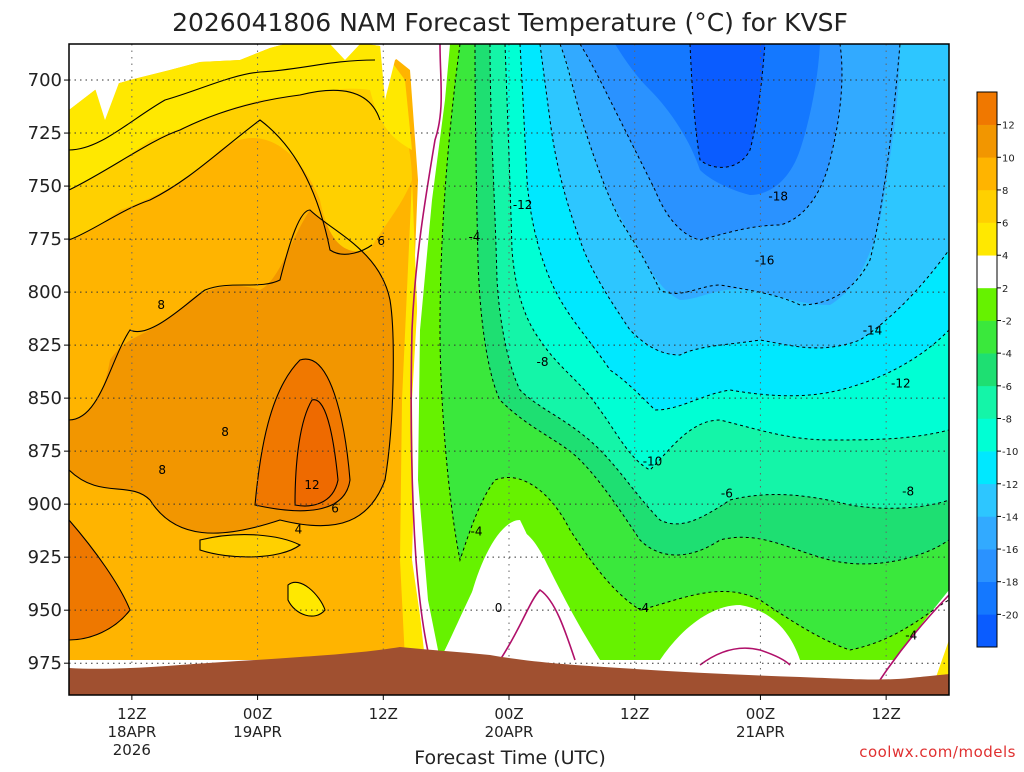  Describe the element at coordinates (45, 610) in the screenshot. I see `y-tick-label: 950` at that location.